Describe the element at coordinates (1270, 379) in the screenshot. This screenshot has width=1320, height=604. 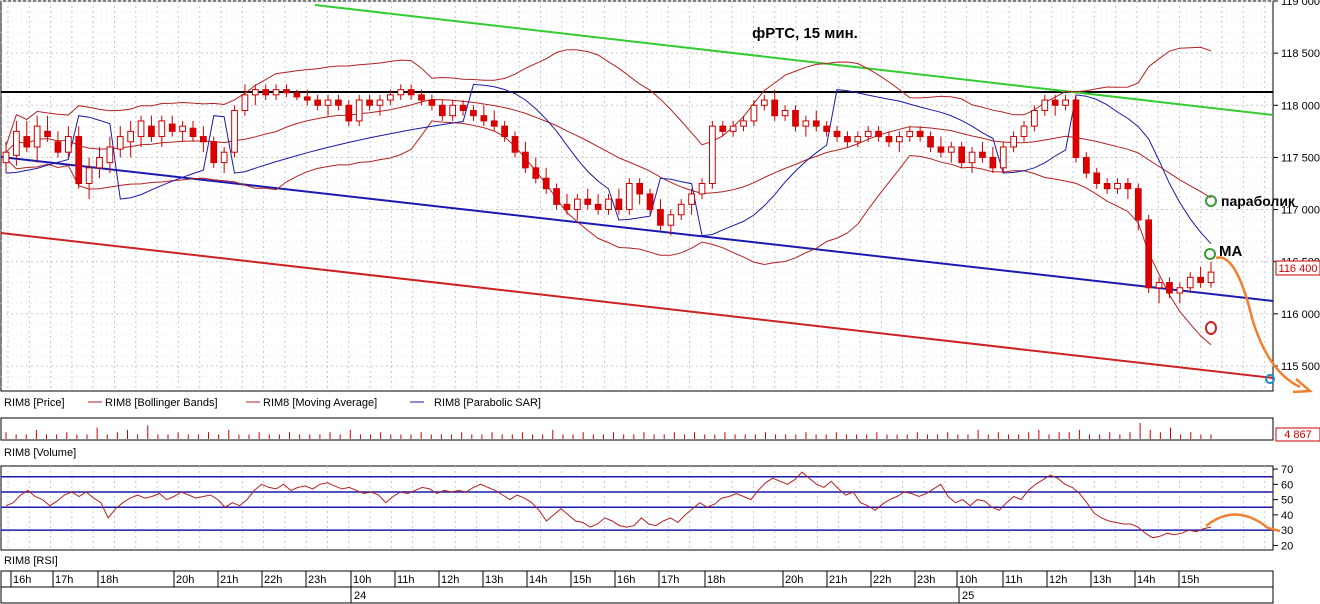
I see `channel-end-marker` at that location.